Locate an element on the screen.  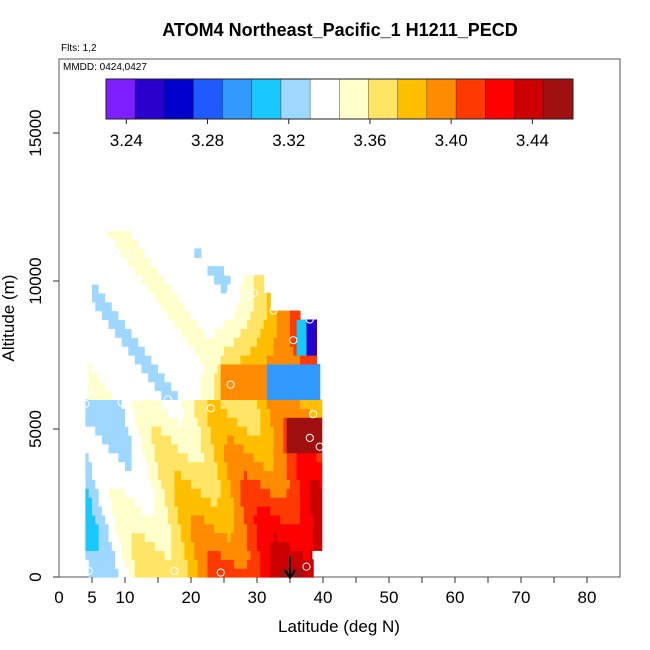
x-tick-label: 20 is located at coordinates (191, 597).